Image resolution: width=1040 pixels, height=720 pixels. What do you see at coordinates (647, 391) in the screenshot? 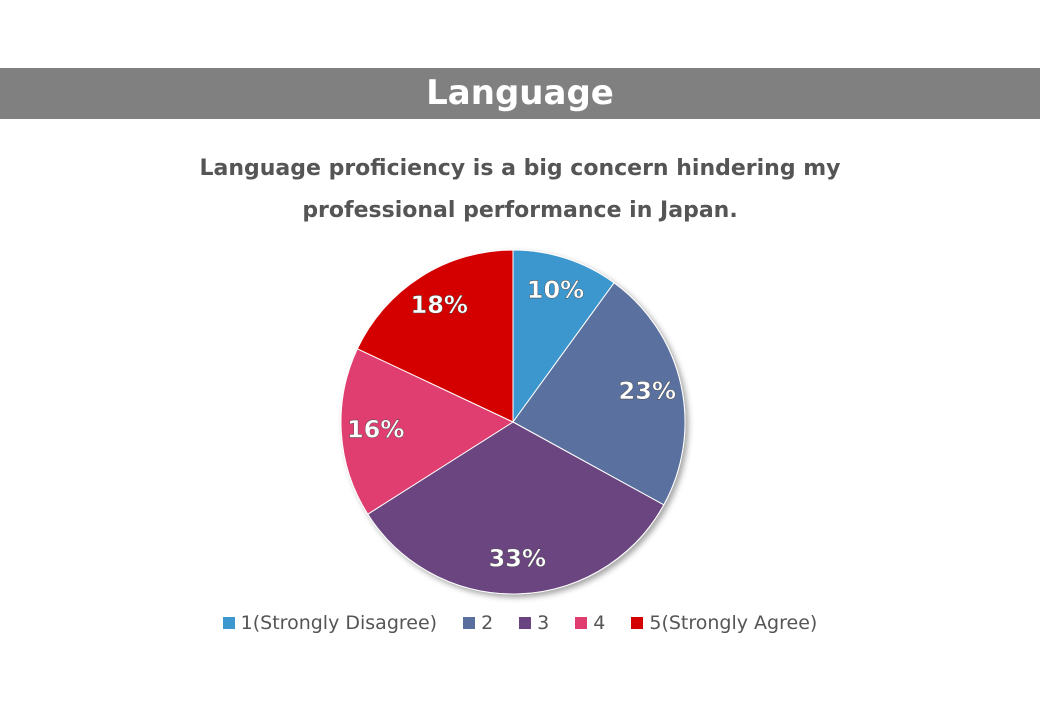
I see `data-label: 23%` at bounding box center [647, 391].